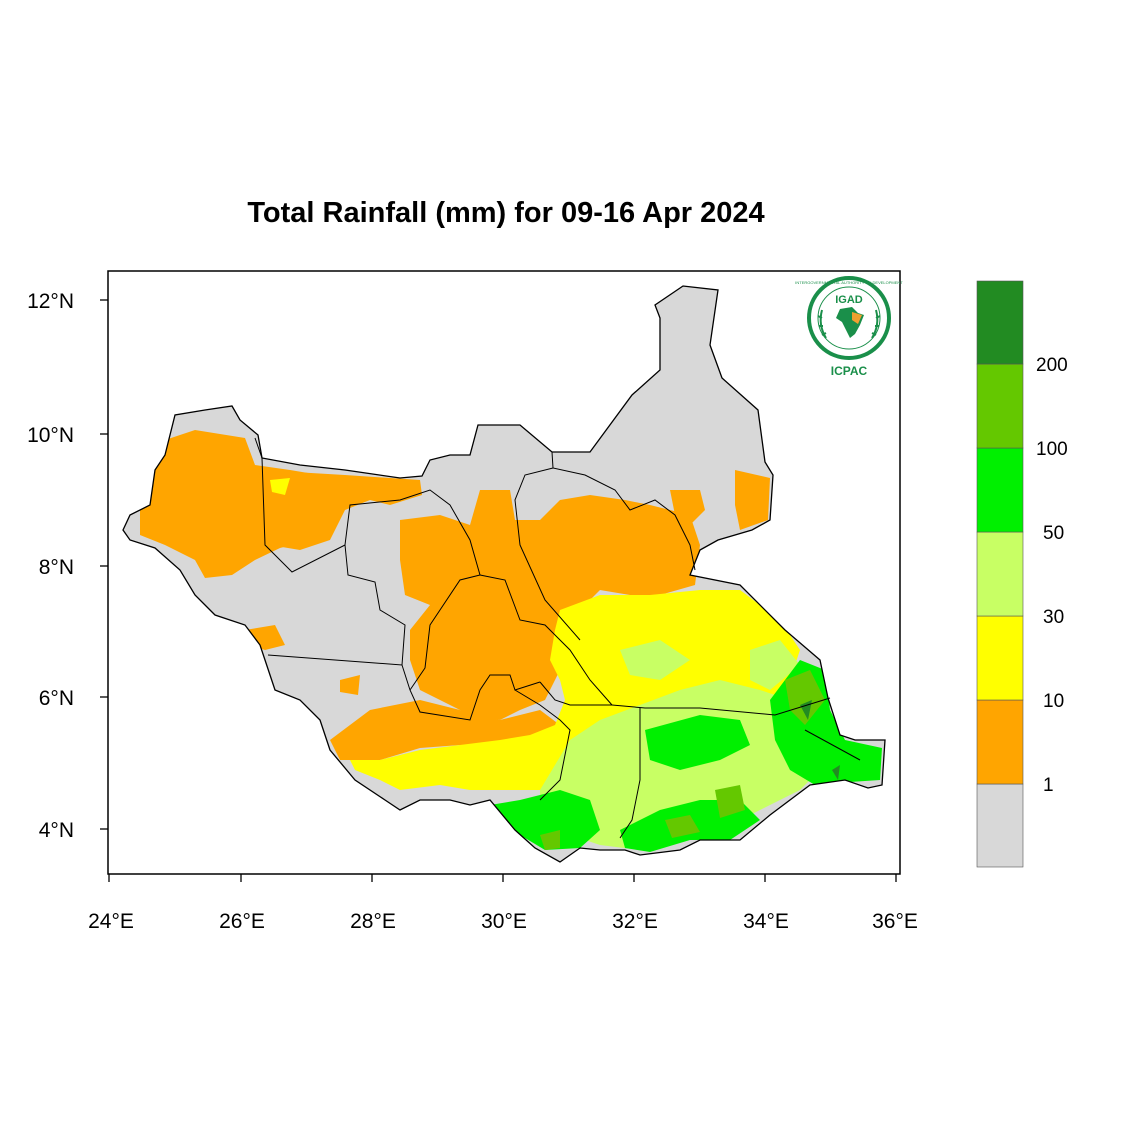 This screenshot has height=1125, width=1125. I want to click on y-axis: 4°N 6°N 8°N 10°N 12°N, so click(67, 566).